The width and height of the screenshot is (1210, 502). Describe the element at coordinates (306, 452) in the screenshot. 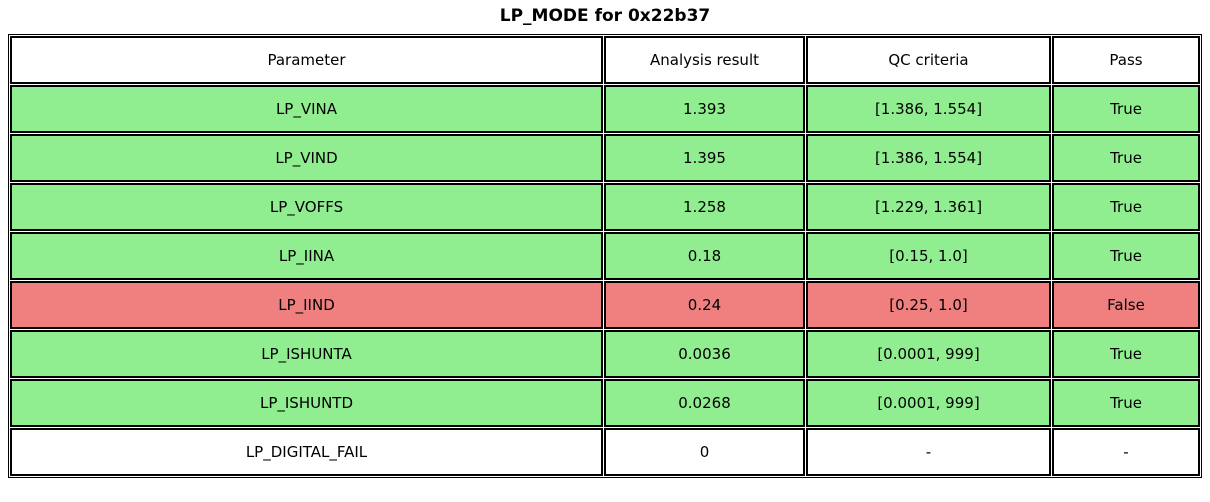

I see `parameter-cell: LP_DIGITAL_FAIL` at that location.